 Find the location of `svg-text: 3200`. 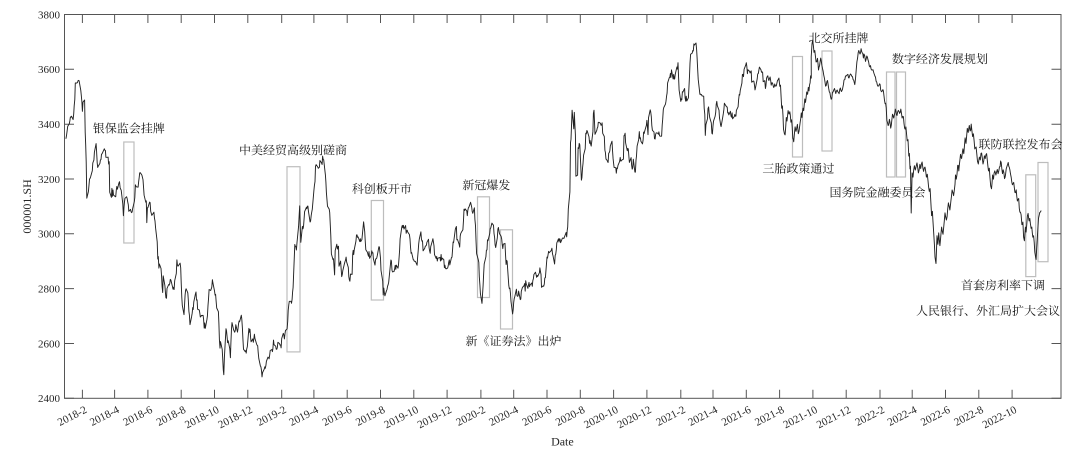

svg-text: 3200 is located at coordinates (49, 180).